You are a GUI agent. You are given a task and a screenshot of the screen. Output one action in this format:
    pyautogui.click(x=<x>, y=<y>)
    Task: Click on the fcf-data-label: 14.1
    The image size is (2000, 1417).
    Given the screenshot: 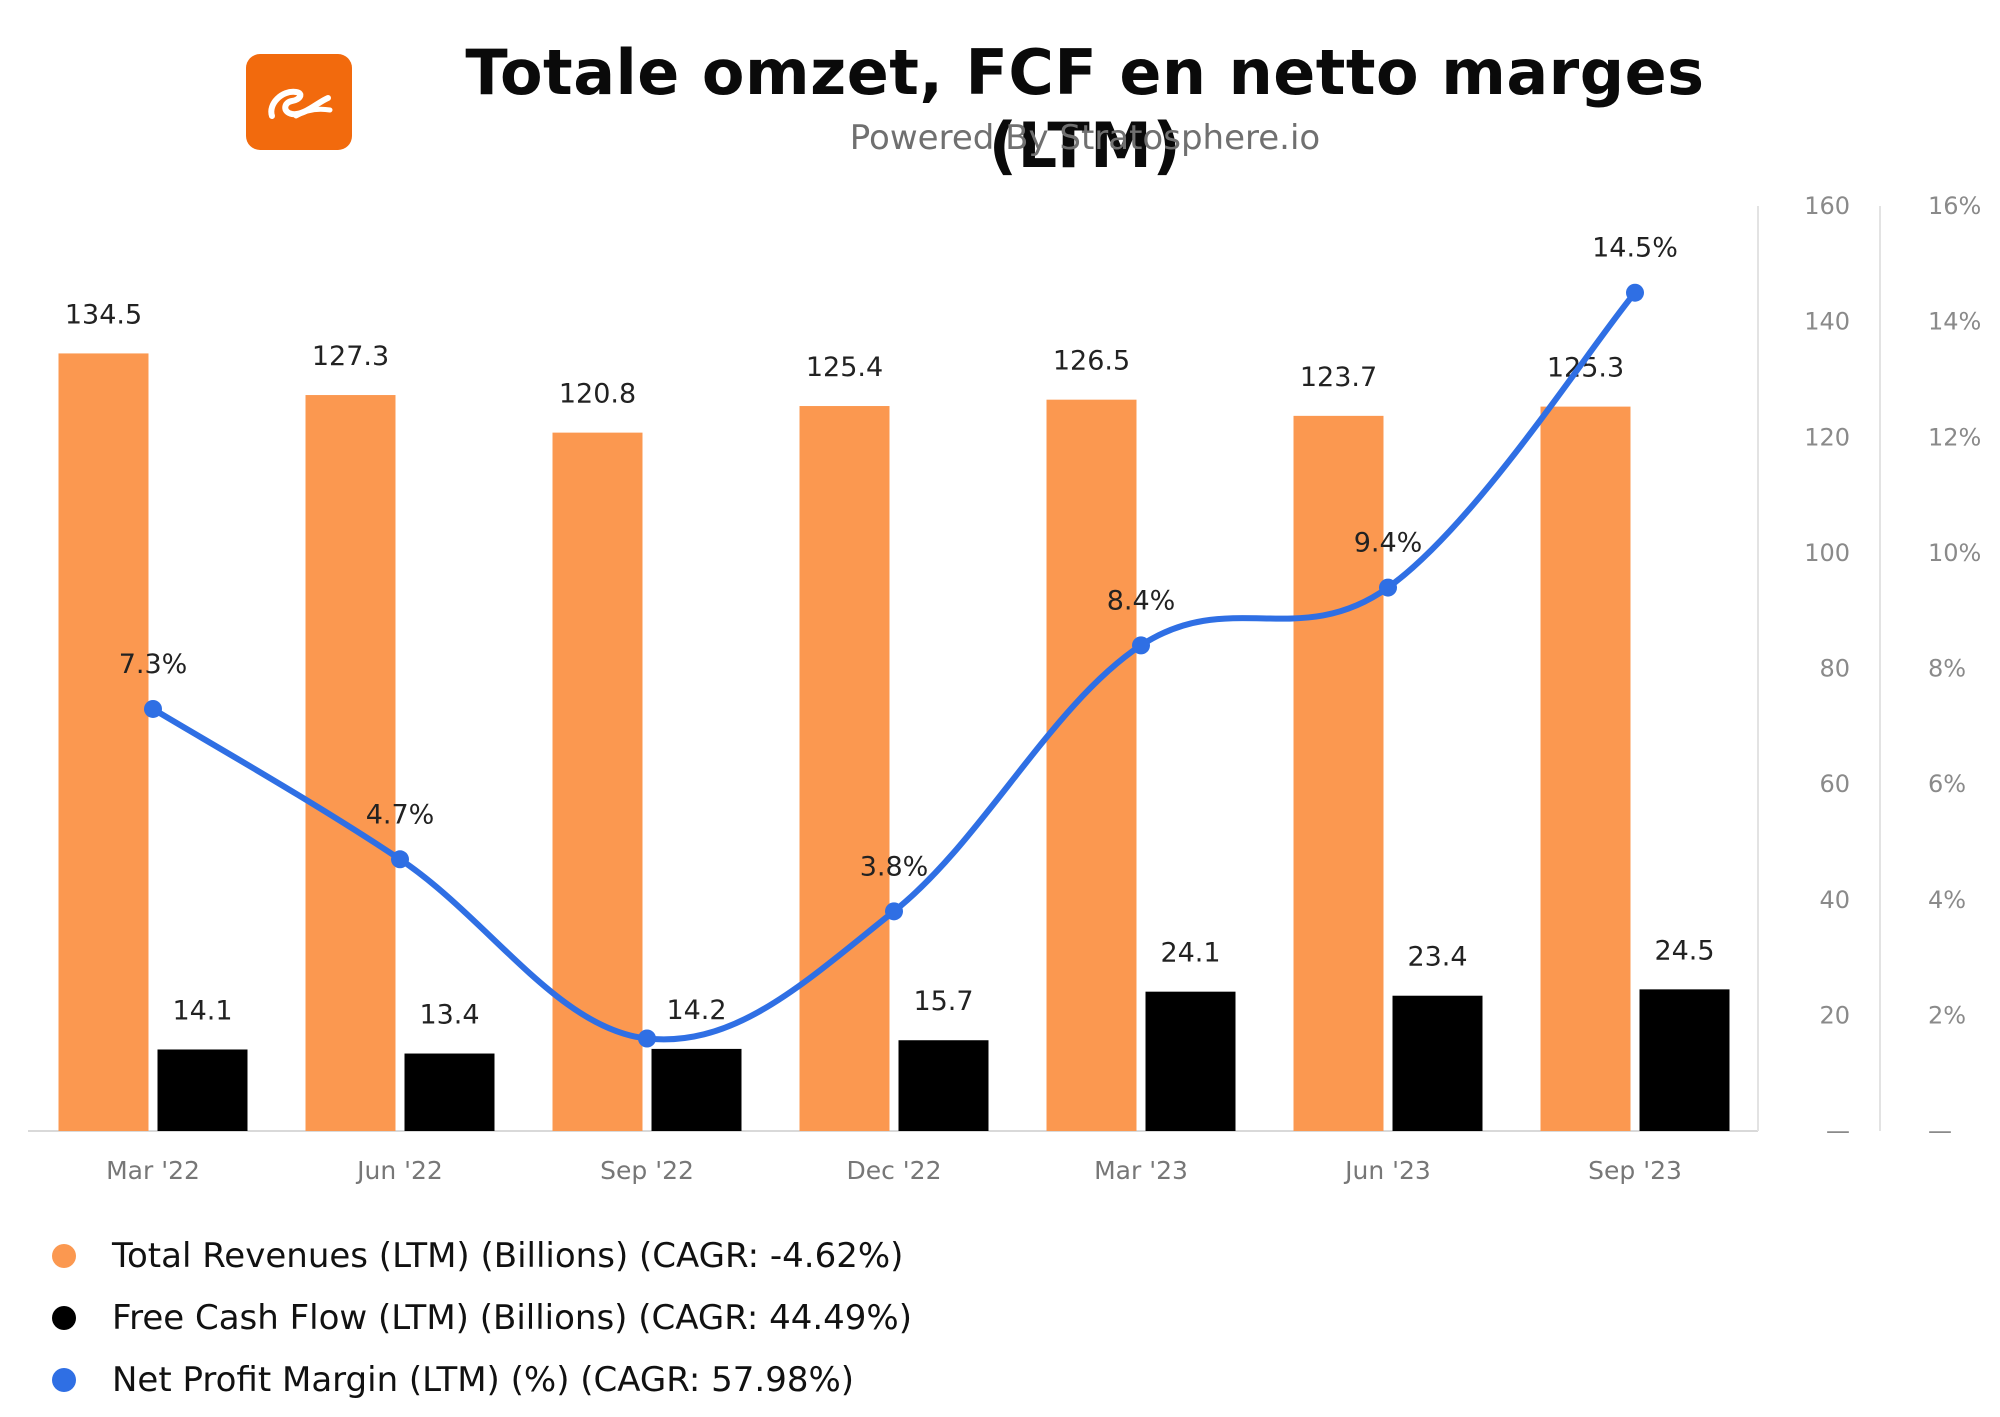 What is the action you would take?
    pyautogui.click(x=202, y=1010)
    